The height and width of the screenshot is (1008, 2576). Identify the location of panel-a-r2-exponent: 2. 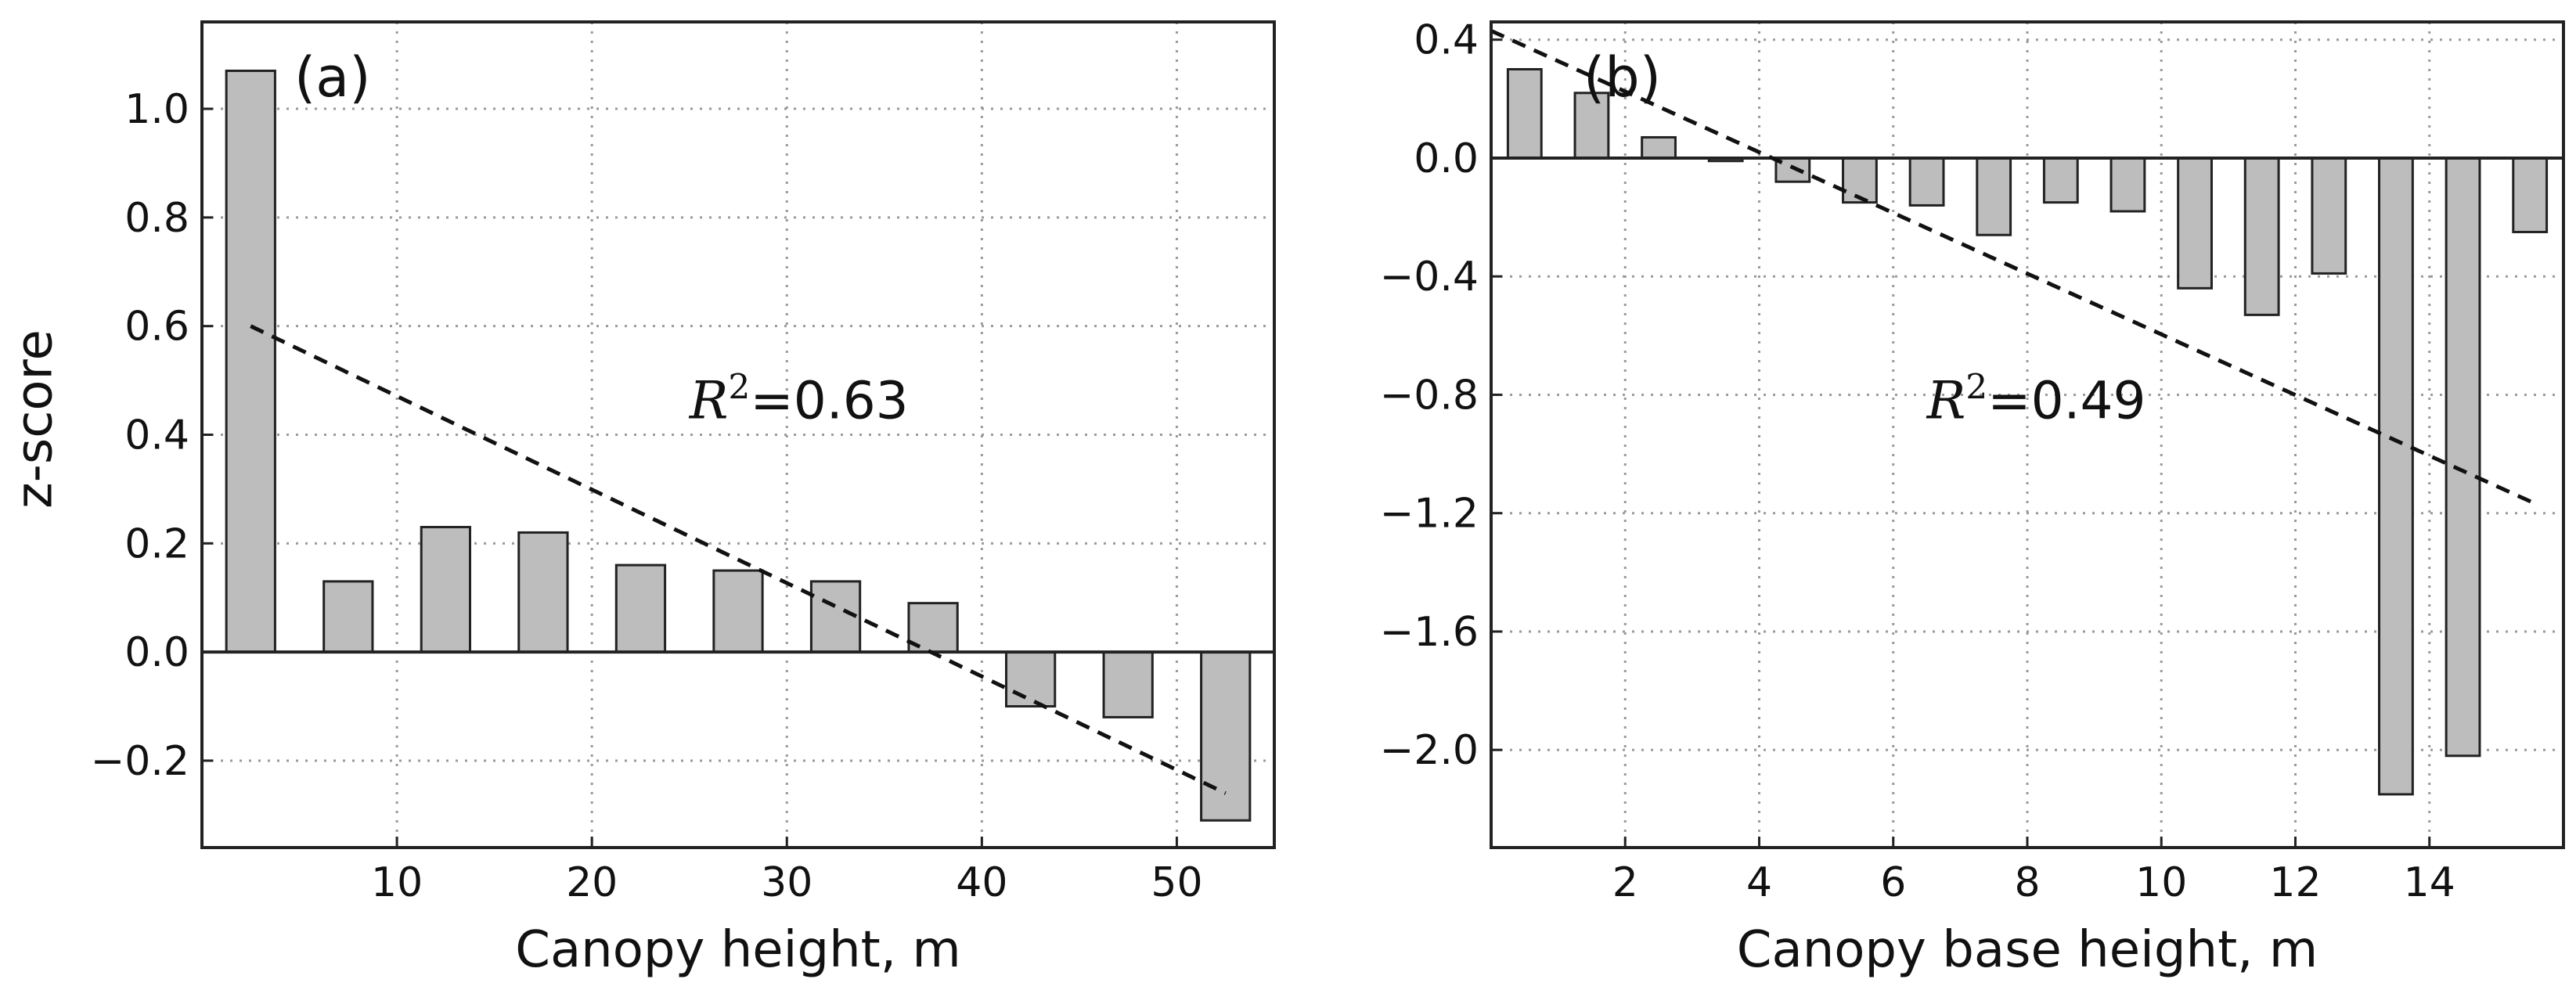
(739, 387).